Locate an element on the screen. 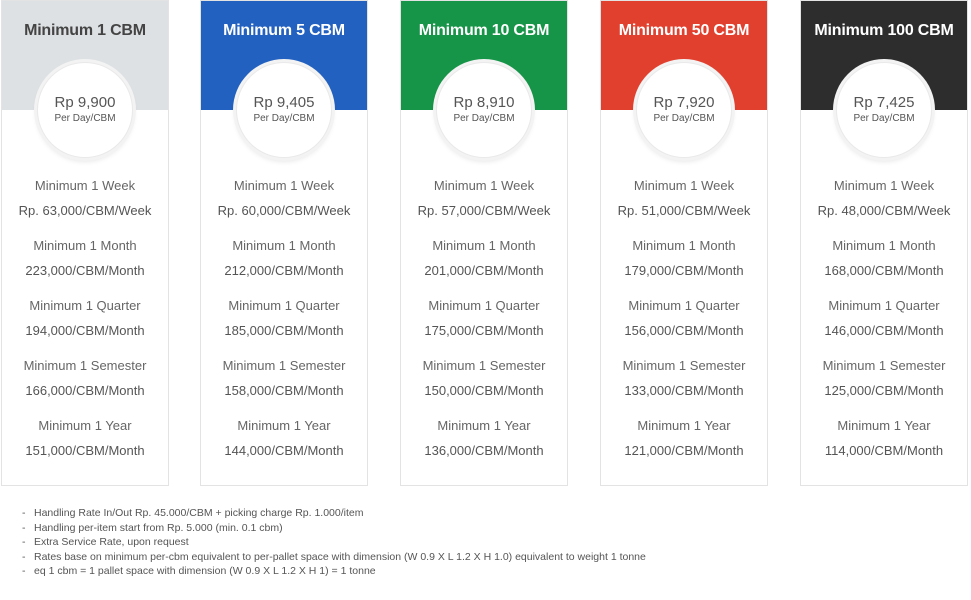 The image size is (971, 600). tier-item: Minimum 1 Week Rp. 60,000/CBM/Week is located at coordinates (284, 206).